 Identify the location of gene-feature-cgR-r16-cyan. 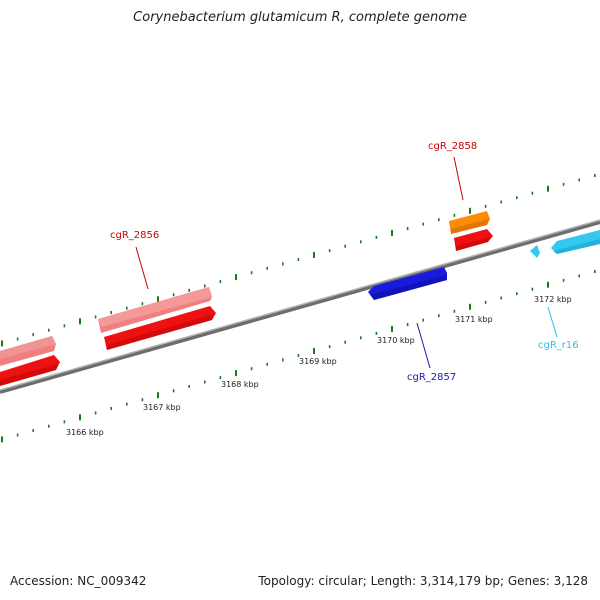
(575, 242).